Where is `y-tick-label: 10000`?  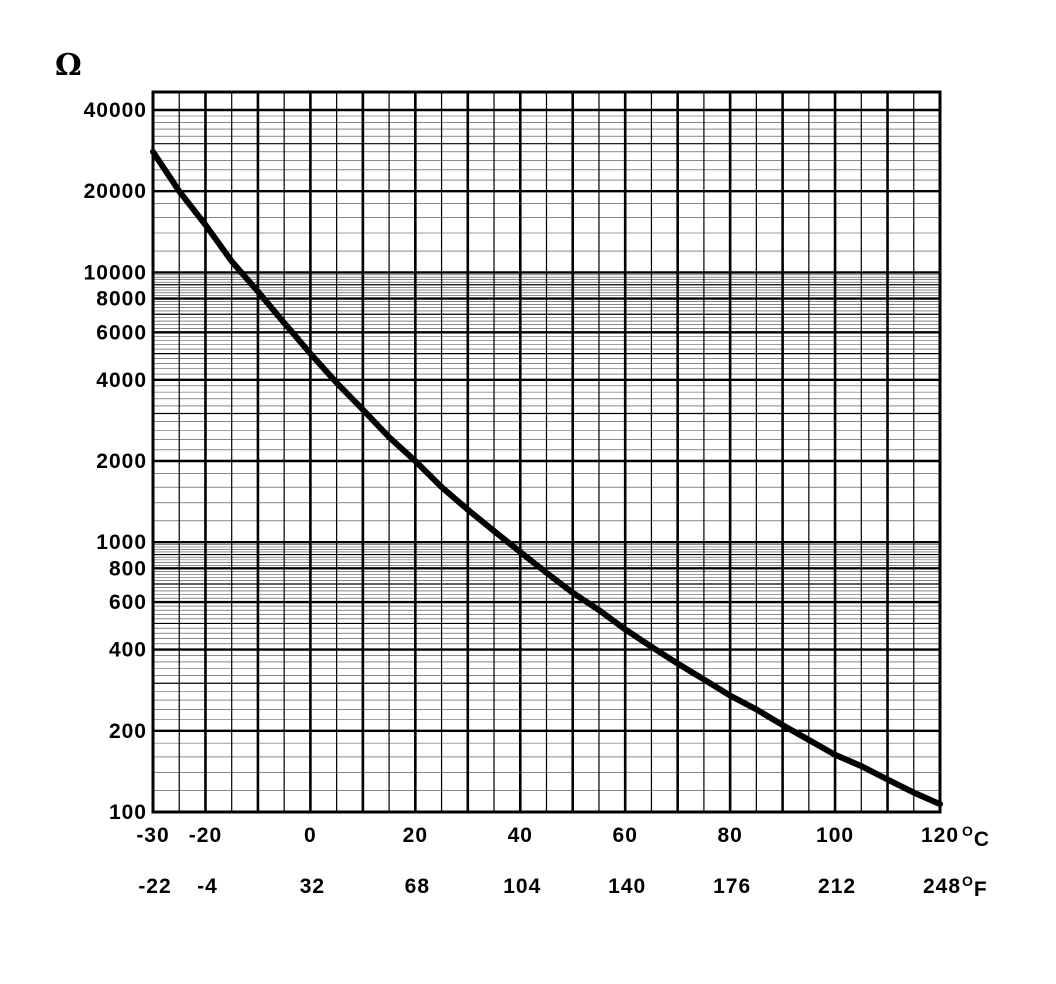
y-tick-label: 10000 is located at coordinates (115, 272).